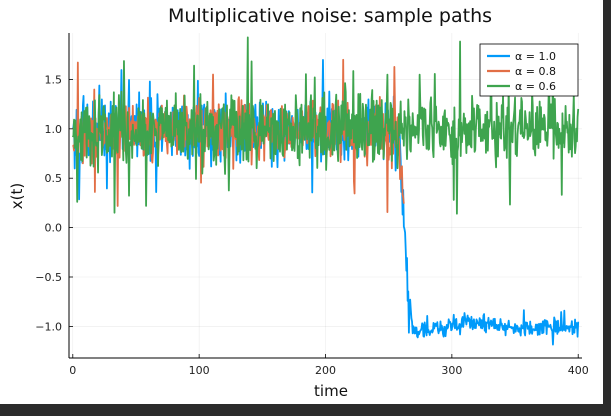  What do you see at coordinates (54, 178) in the screenshot?
I see `y-tick-label: 0.5` at bounding box center [54, 178].